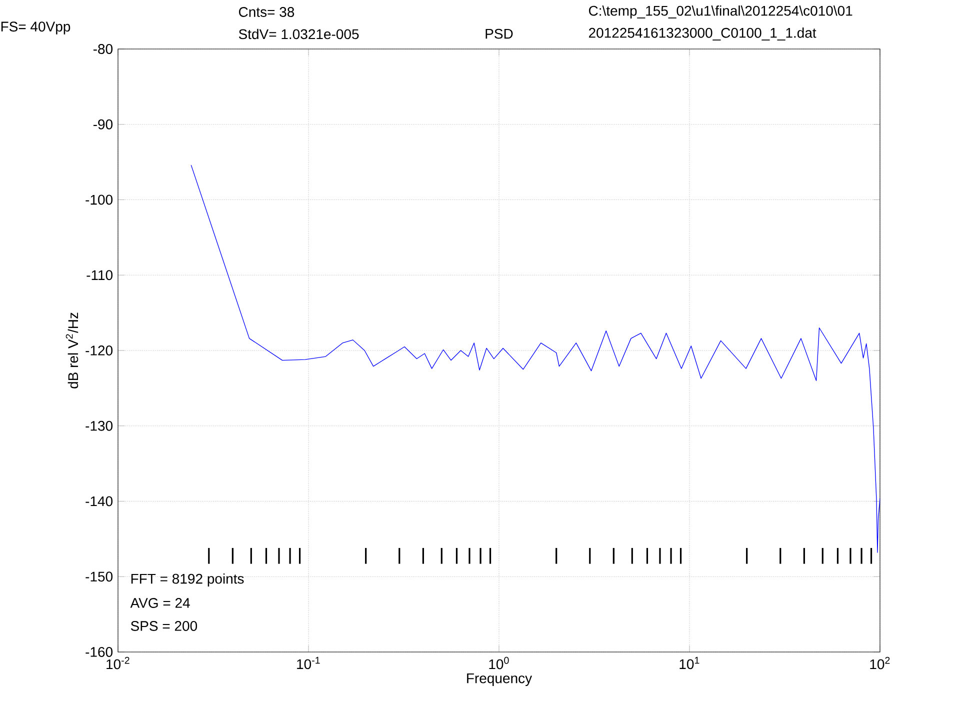 The width and height of the screenshot is (954, 711). What do you see at coordinates (308, 663) in the screenshot?
I see `x-tick-label: 10$^{-1}$` at bounding box center [308, 663].